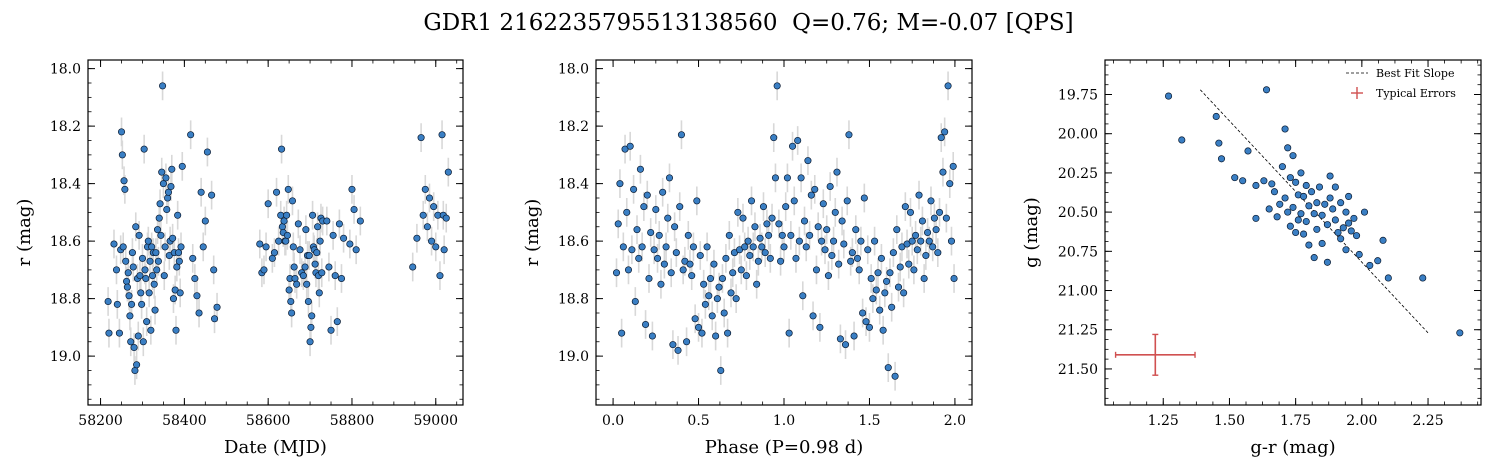  Describe the element at coordinates (24, 233) in the screenshot. I see `y-axis-label: r (mag)` at that location.